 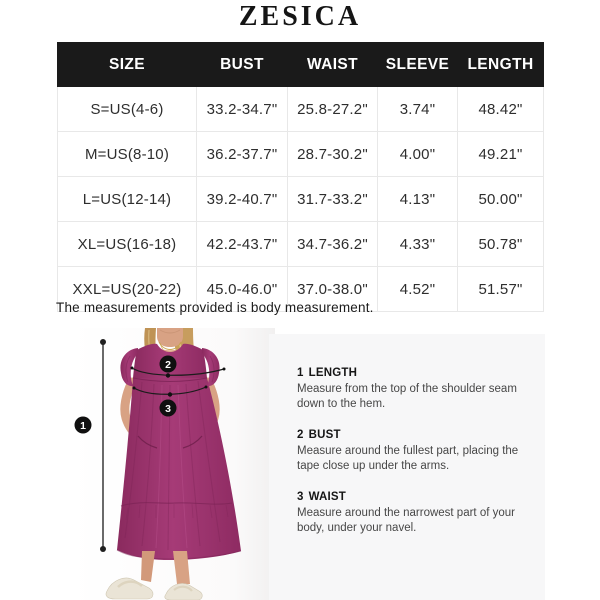 What do you see at coordinates (170, 391) in the screenshot?
I see `waist-measure-tape` at bounding box center [170, 391].